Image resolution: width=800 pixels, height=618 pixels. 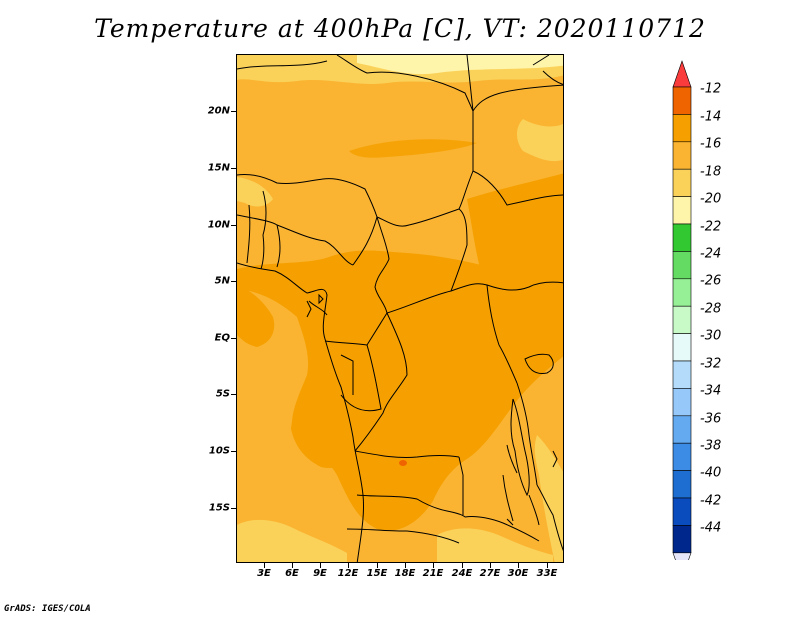 I want to click on field-ne-light, so click(x=540, y=140).